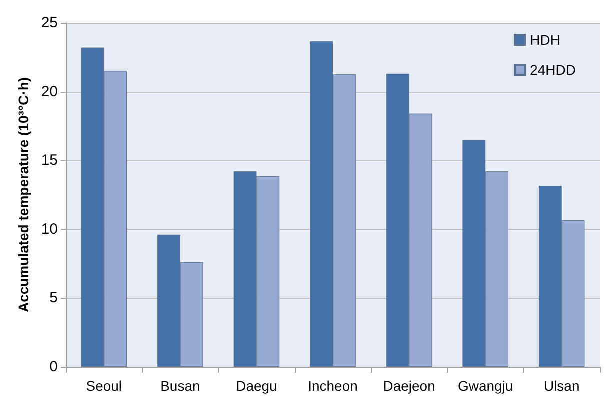 This screenshot has width=609, height=410. I want to click on y-tick-label: 25, so click(49, 23).